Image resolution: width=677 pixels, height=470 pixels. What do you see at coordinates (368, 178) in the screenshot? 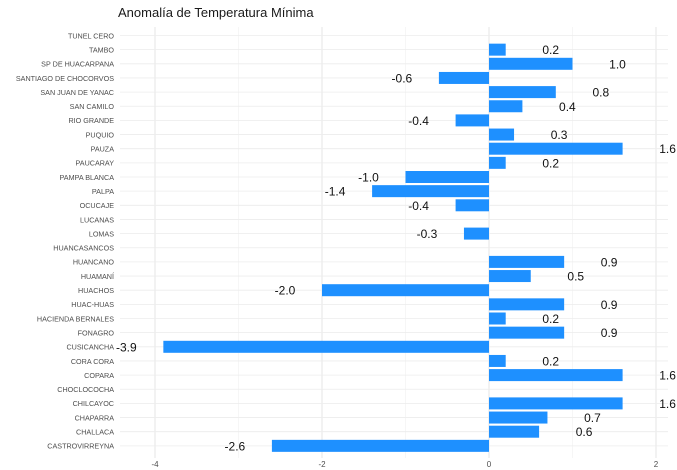
I see `value-label: -1.0` at bounding box center [368, 178].